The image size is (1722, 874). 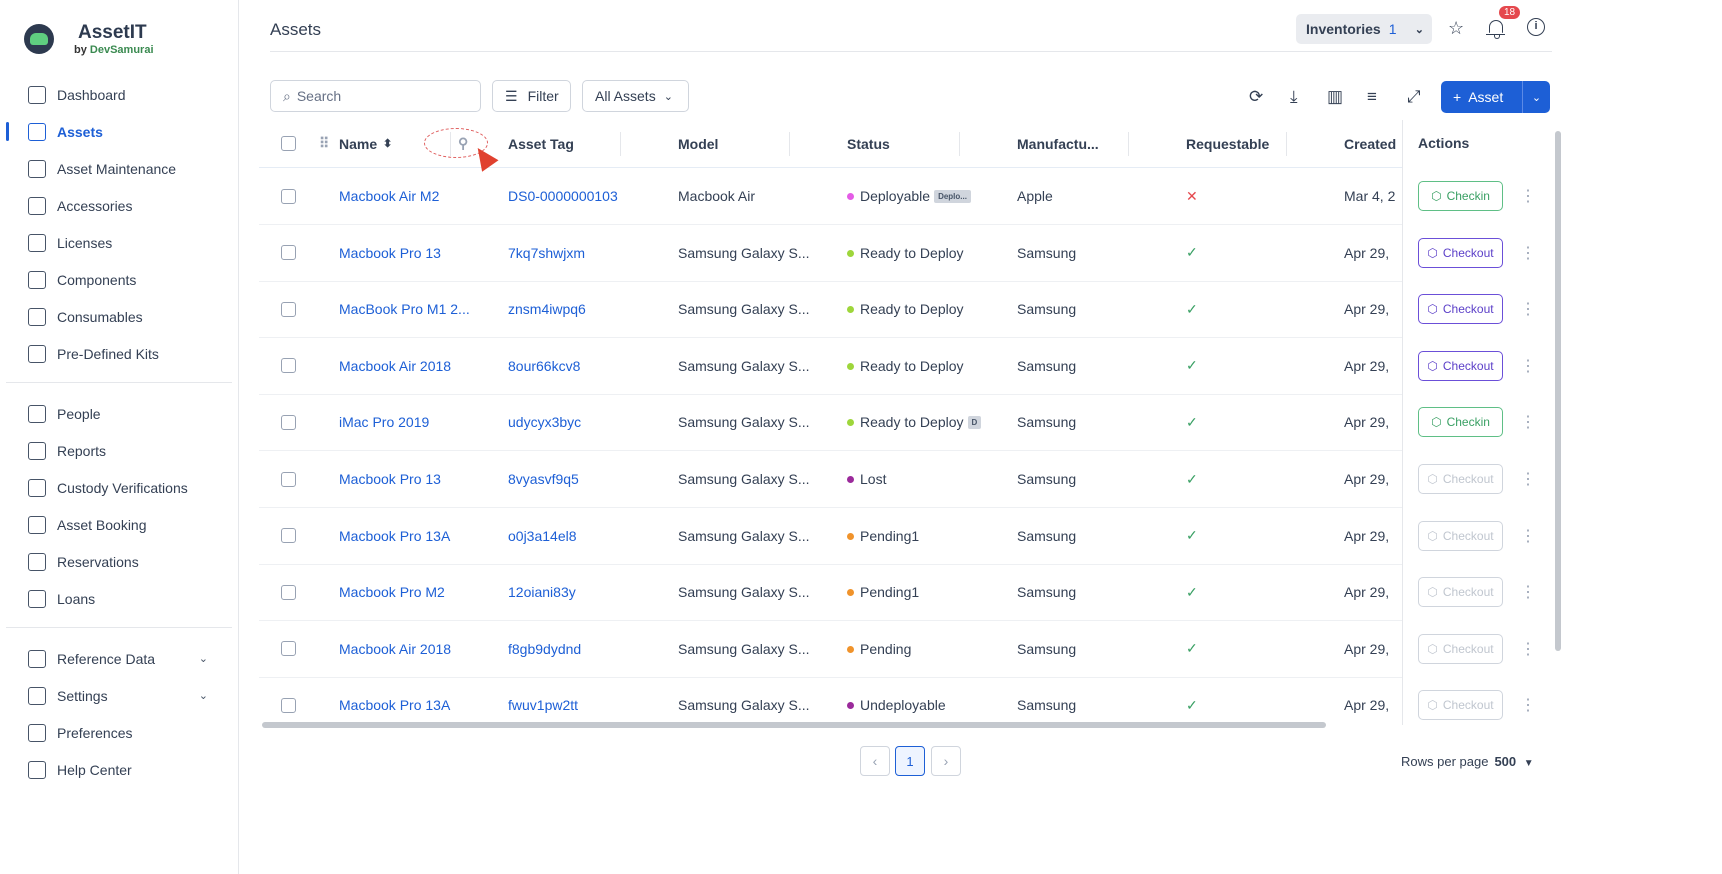 What do you see at coordinates (119, 131) in the screenshot?
I see `sidebar-item-assets: Assets` at bounding box center [119, 131].